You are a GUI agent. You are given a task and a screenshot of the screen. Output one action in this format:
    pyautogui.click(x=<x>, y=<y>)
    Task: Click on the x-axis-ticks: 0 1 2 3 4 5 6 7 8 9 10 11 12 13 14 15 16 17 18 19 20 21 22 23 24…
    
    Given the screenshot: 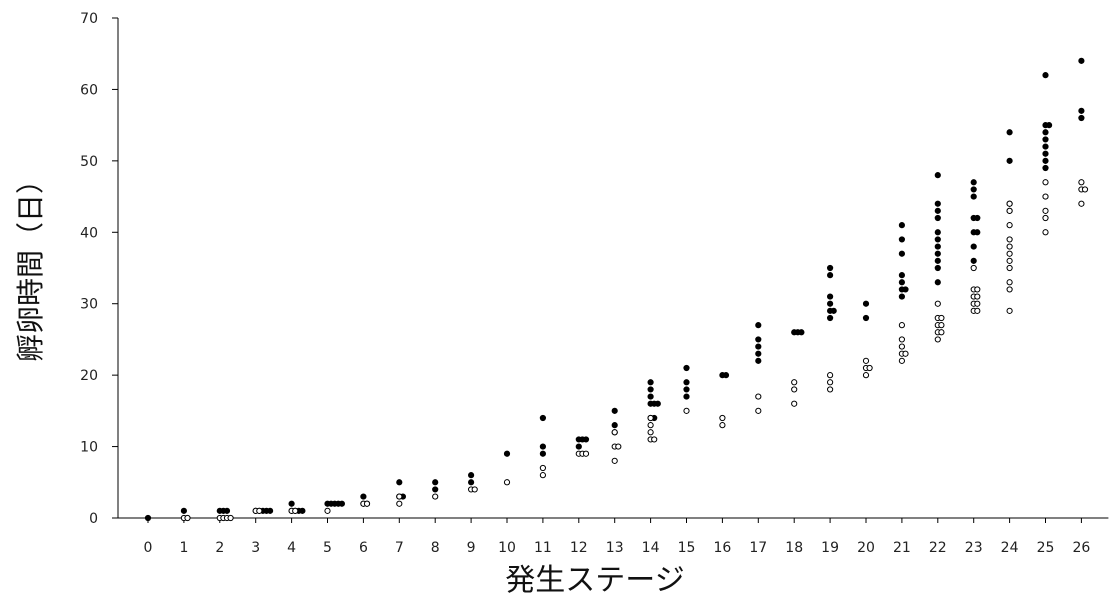 What is the action you would take?
    pyautogui.click(x=617, y=537)
    